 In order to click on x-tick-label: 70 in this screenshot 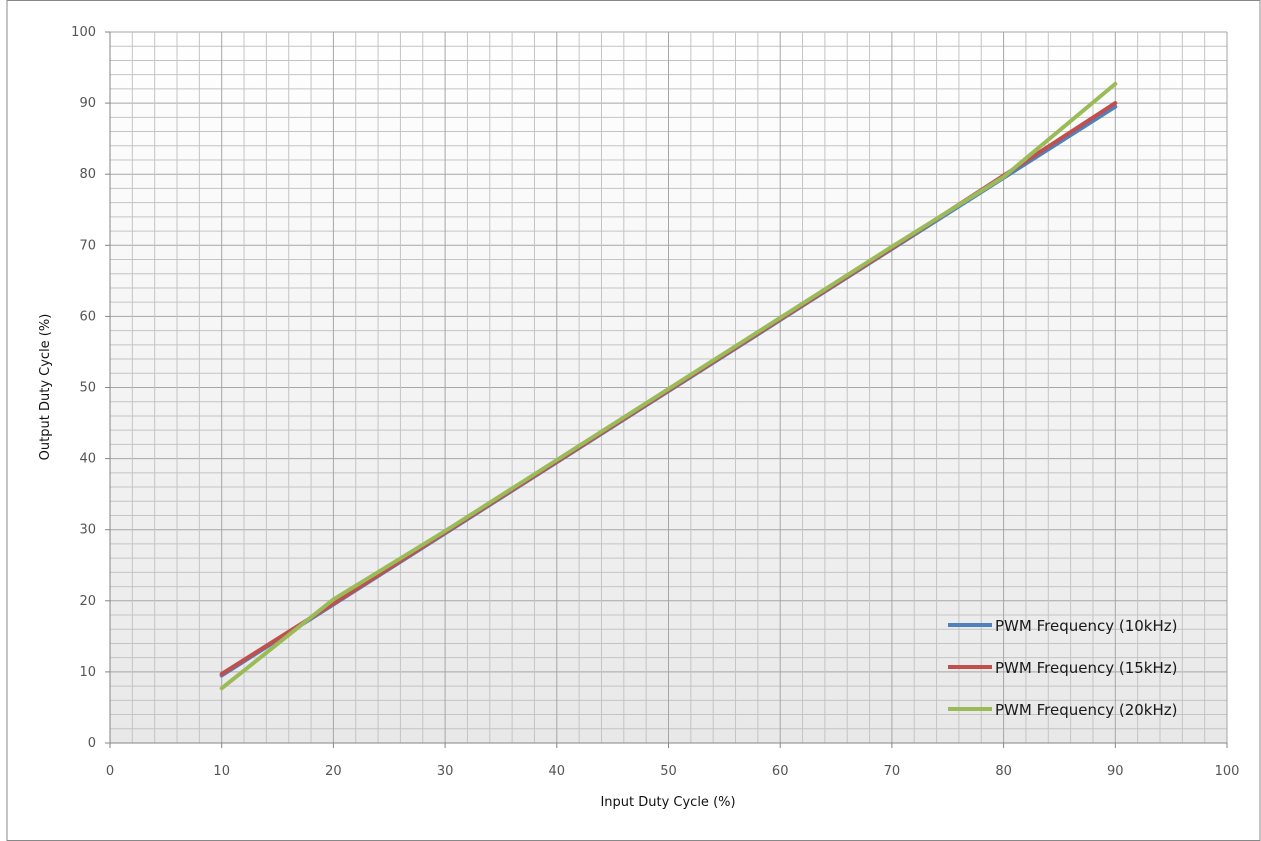, I will do `click(892, 771)`.